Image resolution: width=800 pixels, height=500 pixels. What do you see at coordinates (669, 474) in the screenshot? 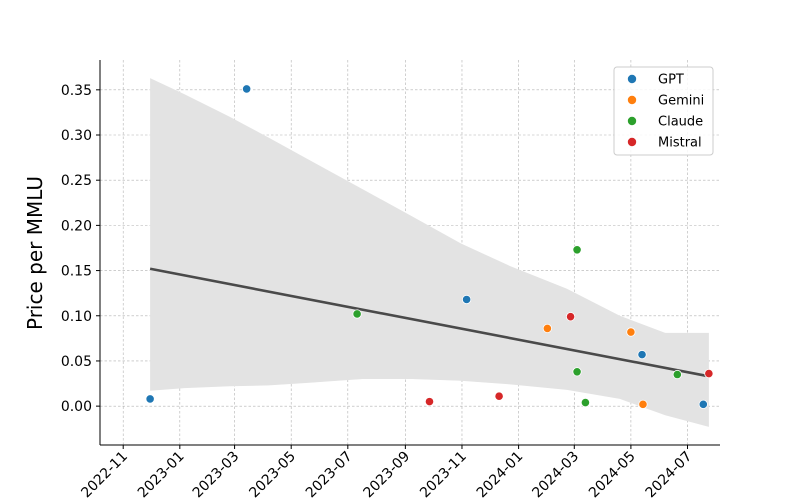
I see `x-tick-label: 2024-07` at bounding box center [669, 474].